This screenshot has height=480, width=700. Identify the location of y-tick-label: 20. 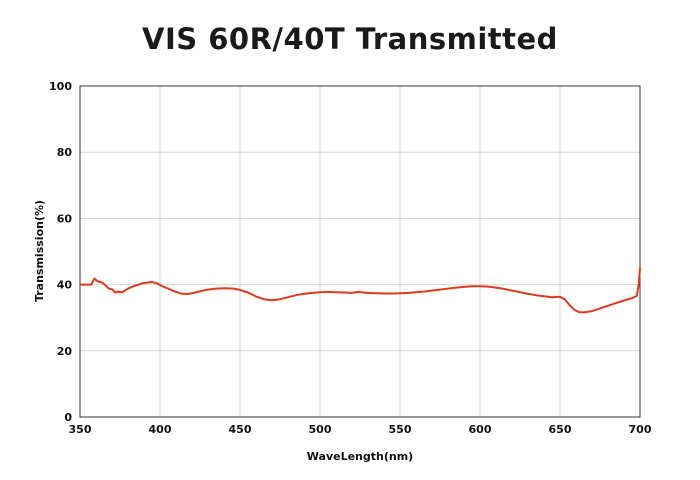
(65, 351).